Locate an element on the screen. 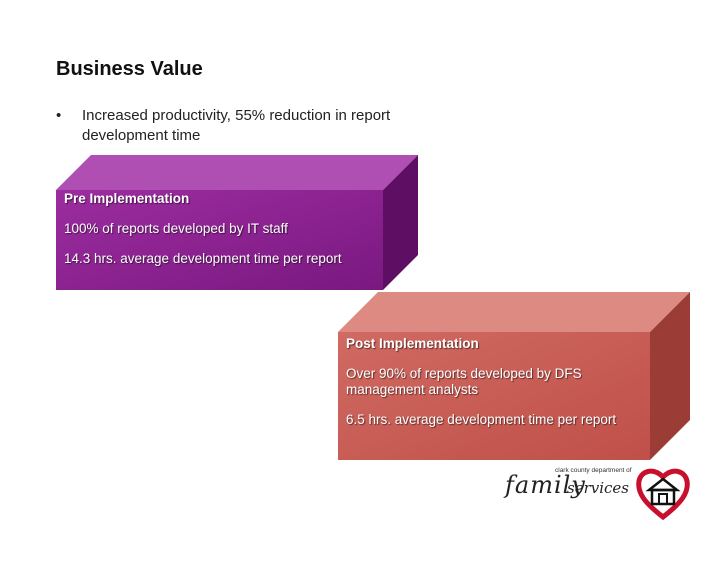 Image resolution: width=728 pixels, height=563 pixels. post-box-top is located at coordinates (514, 312).